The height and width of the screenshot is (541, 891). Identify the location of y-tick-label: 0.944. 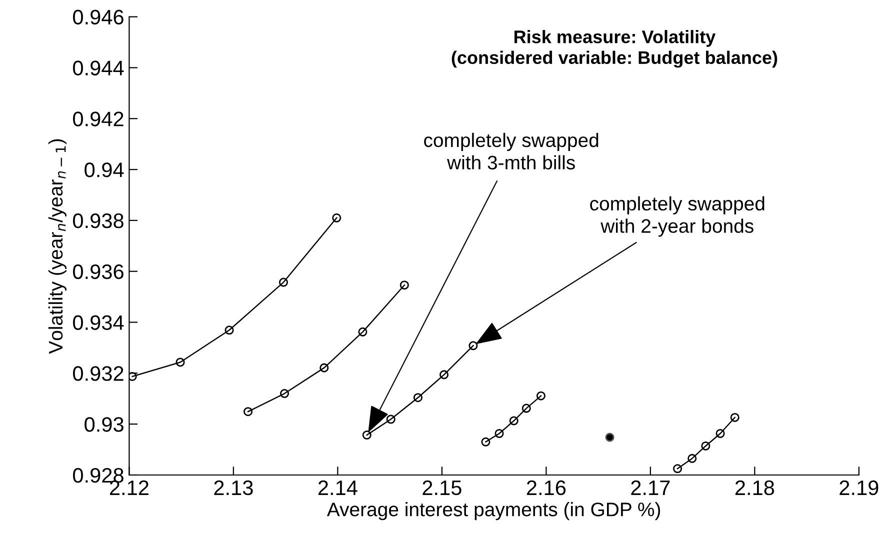
(98, 68).